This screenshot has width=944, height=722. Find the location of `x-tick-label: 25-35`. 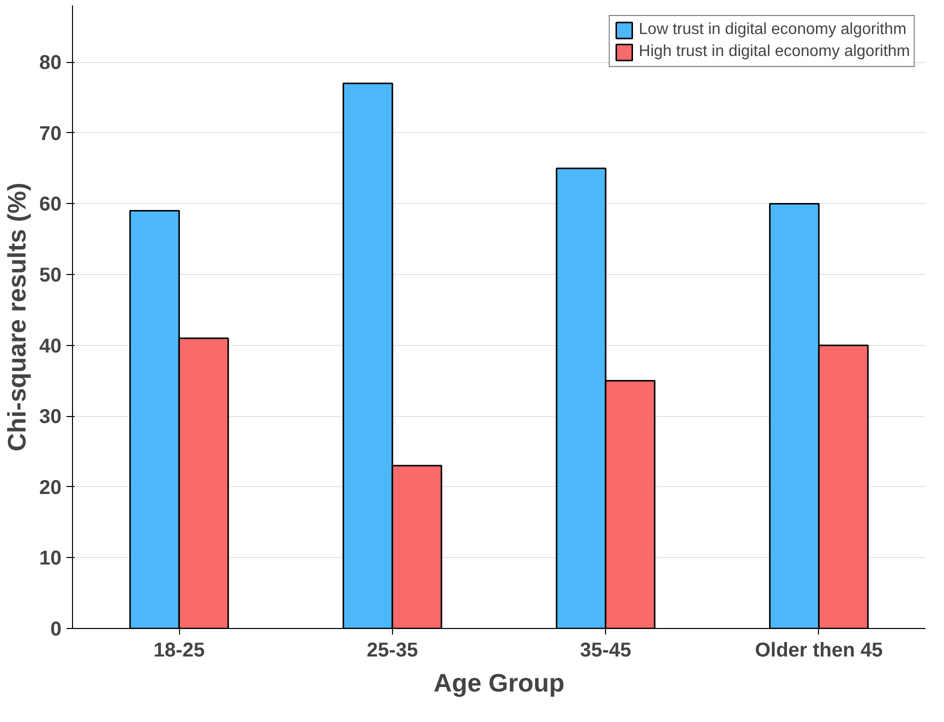

x-tick-label: 25-35 is located at coordinates (392, 651).